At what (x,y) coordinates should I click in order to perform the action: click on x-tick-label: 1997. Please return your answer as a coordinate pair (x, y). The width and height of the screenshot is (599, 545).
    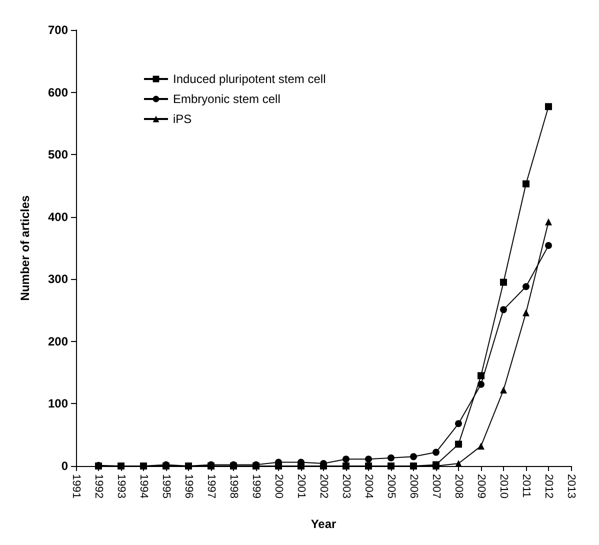
    Looking at the image, I should click on (211, 486).